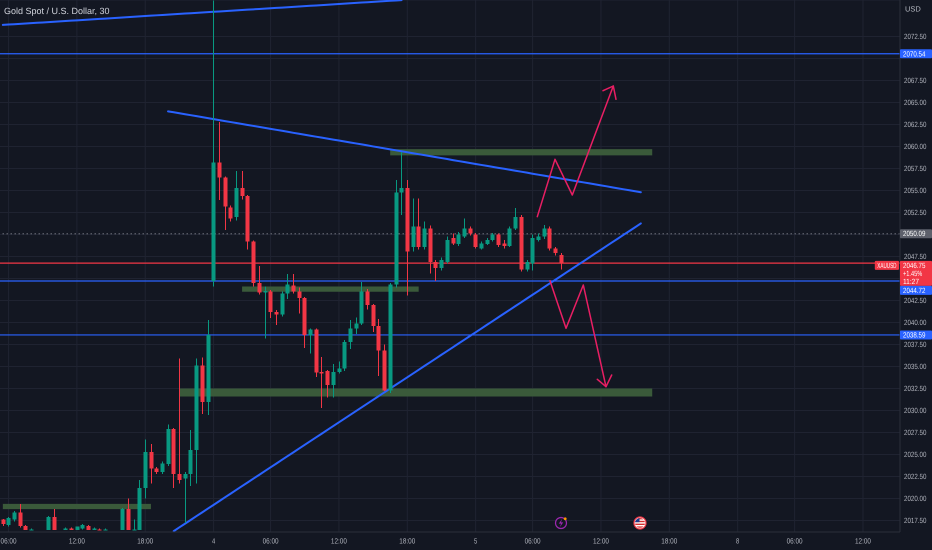  Describe the element at coordinates (57, 11) in the screenshot. I see `text: Gold Spot / U.S. Dollar, 30` at that location.